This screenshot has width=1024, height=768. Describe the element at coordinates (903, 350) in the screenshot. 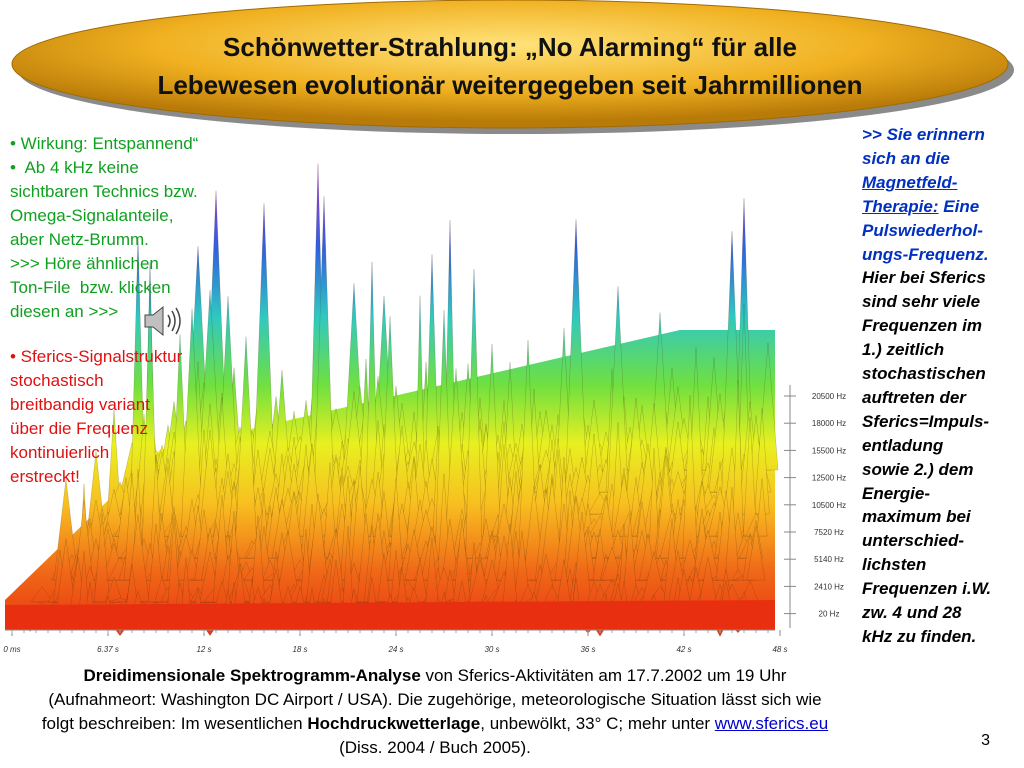

I see `note-line: 1.) zeitlich` at that location.